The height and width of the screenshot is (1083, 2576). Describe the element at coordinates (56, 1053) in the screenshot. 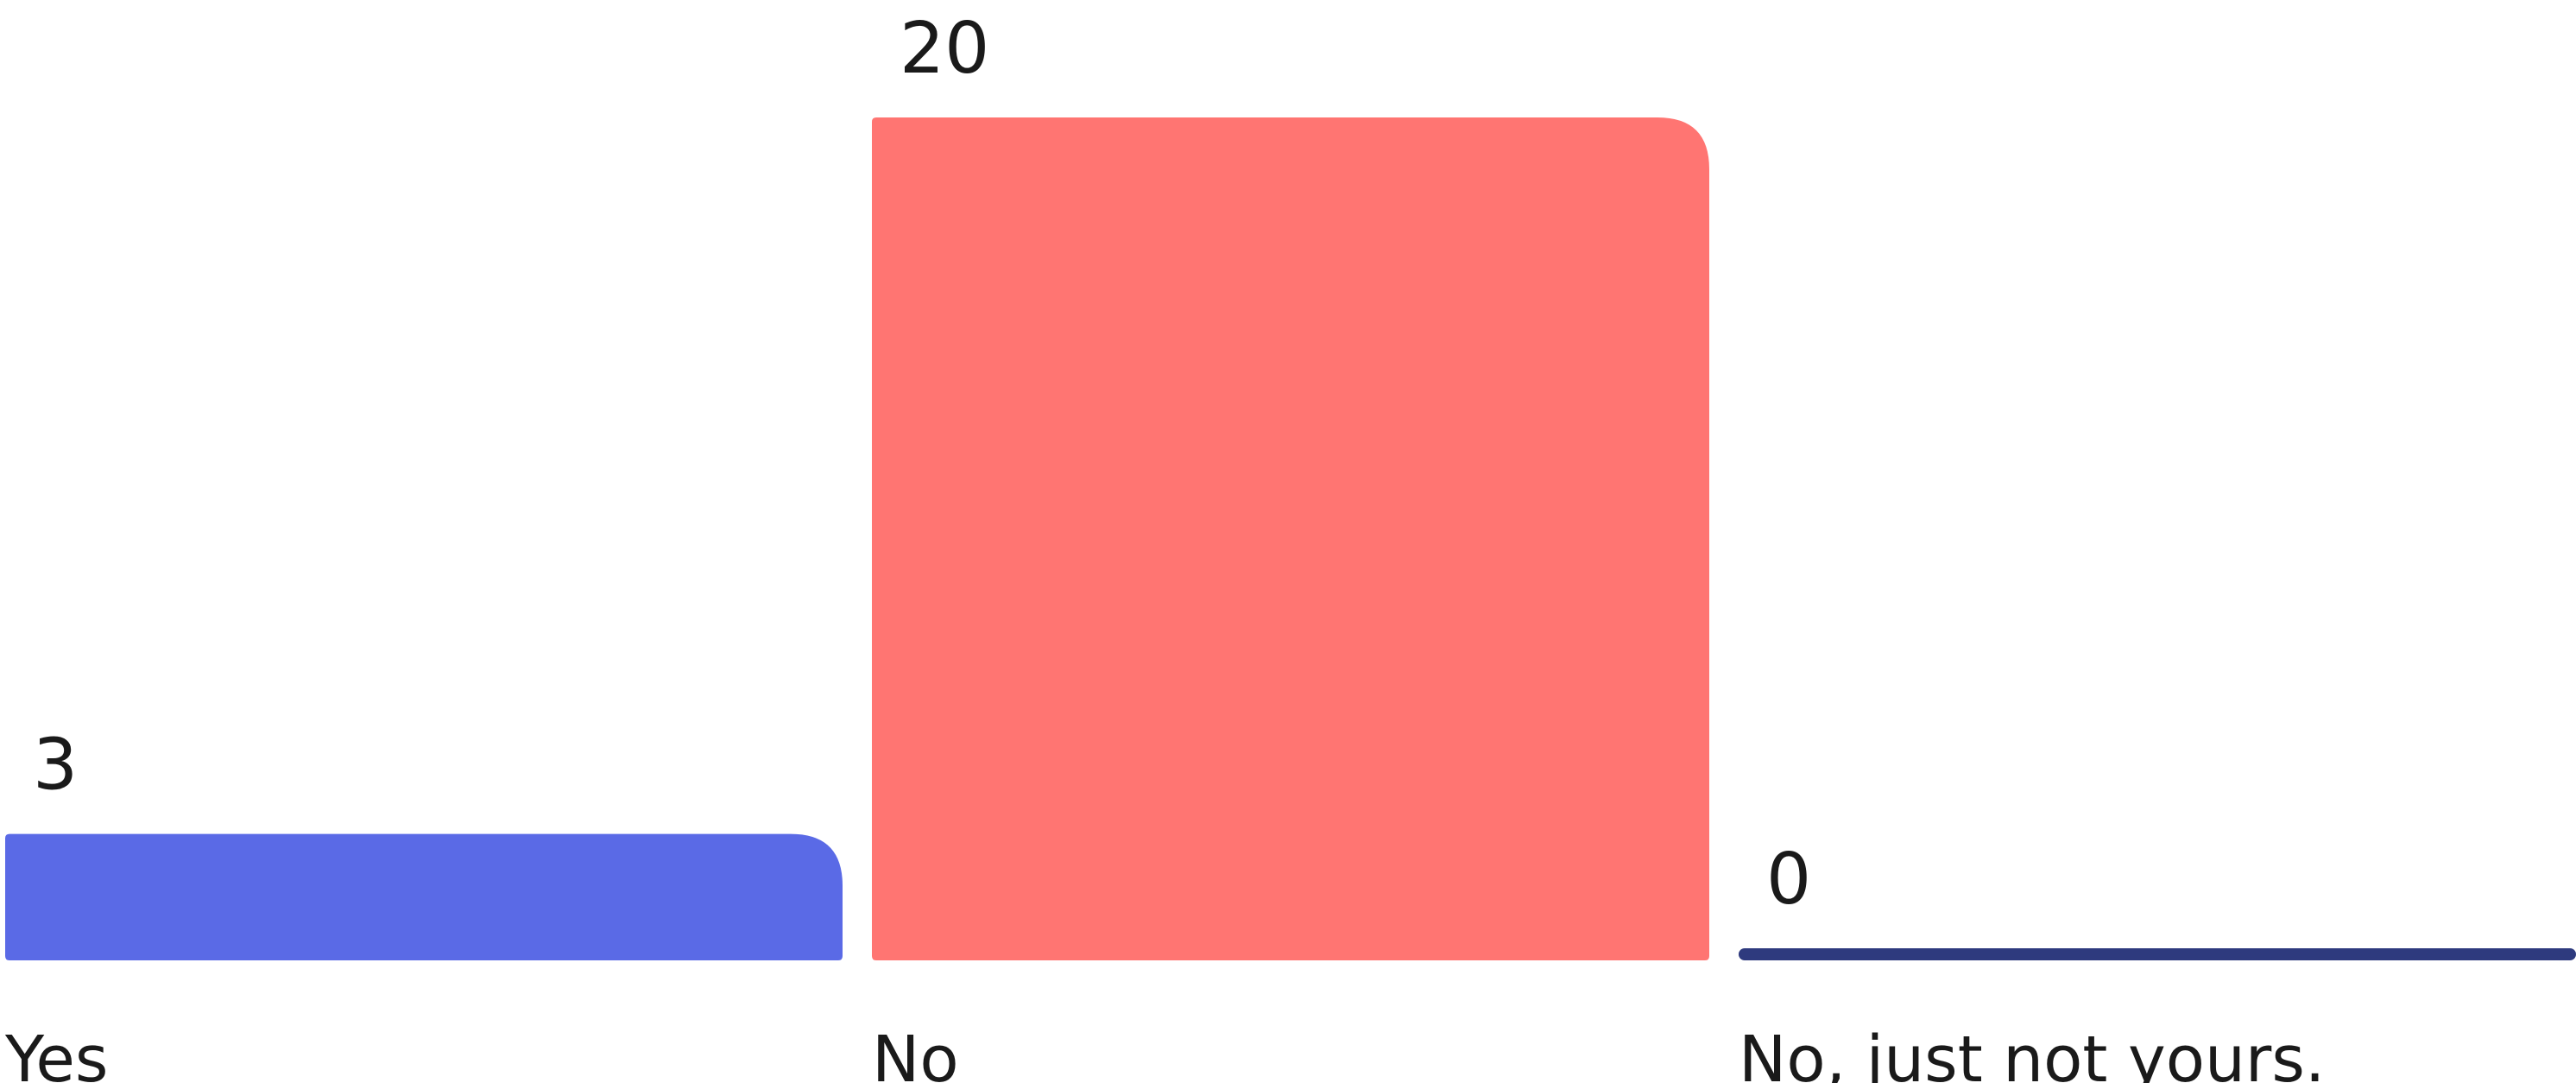

I see `category-label-yes: Yes` at that location.